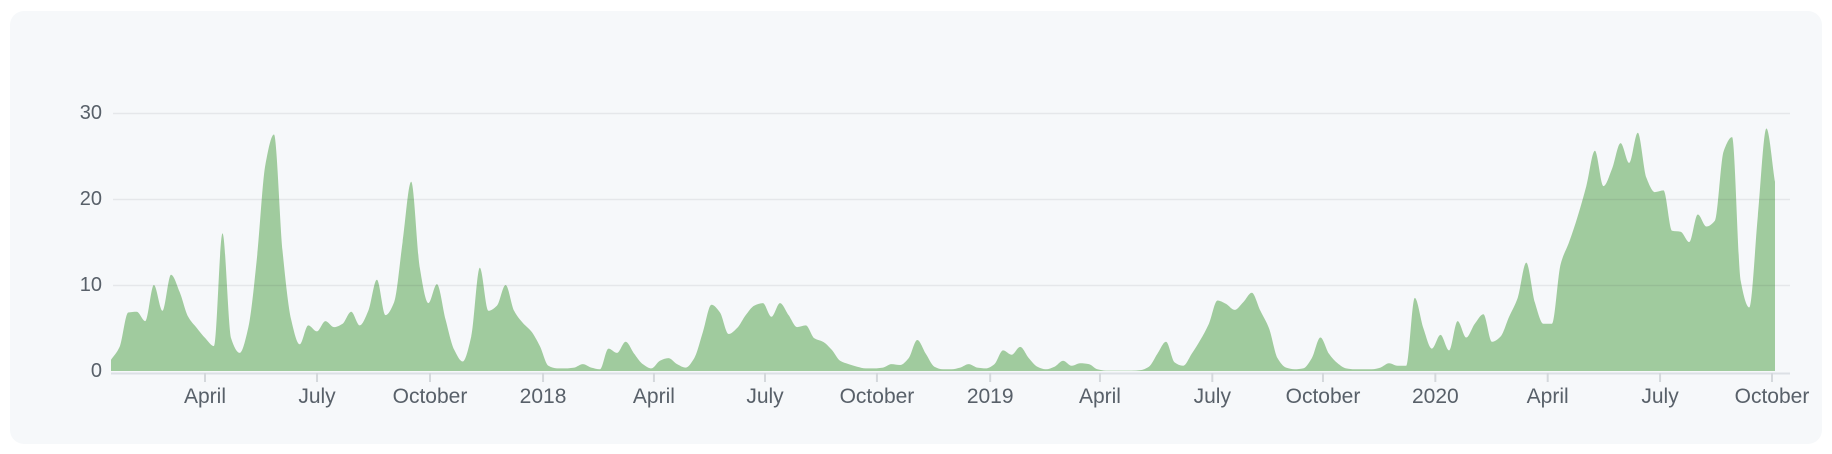 The width and height of the screenshot is (1832, 454). Describe the element at coordinates (543, 396) in the screenshot. I see `x-axis-label: 2018` at that location.